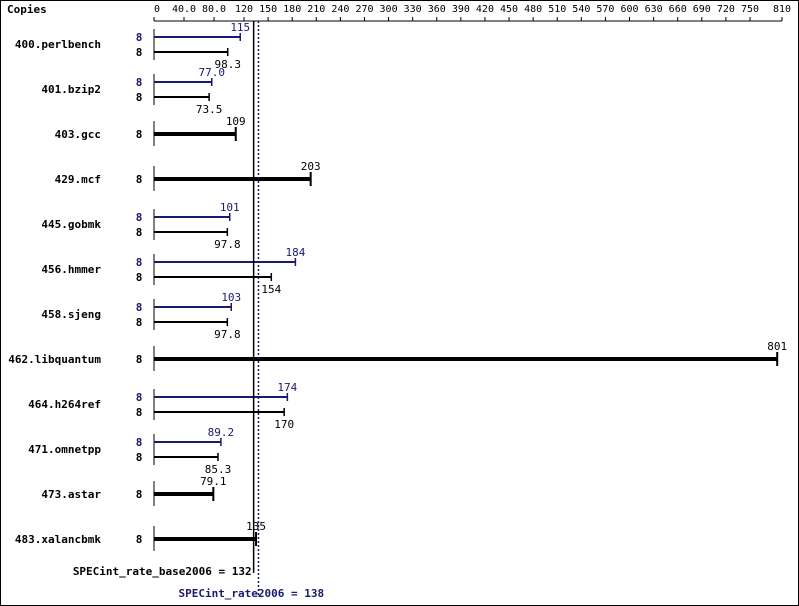 The image size is (799, 606). Describe the element at coordinates (227, 64) in the screenshot. I see `base-value-label: 98.3` at that location.